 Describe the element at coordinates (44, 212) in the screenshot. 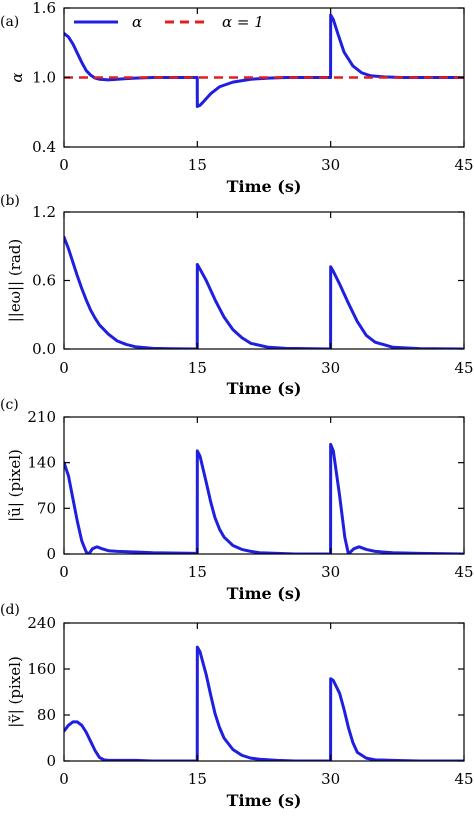

I see `y-tick-label: 1.2` at that location.